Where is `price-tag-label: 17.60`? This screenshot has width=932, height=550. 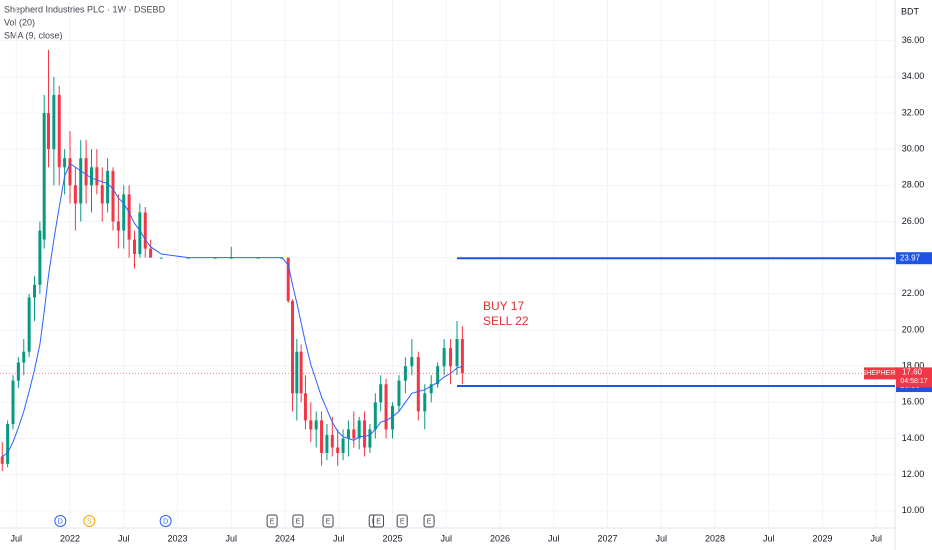 price-tag-label: 17.60 is located at coordinates (912, 372).